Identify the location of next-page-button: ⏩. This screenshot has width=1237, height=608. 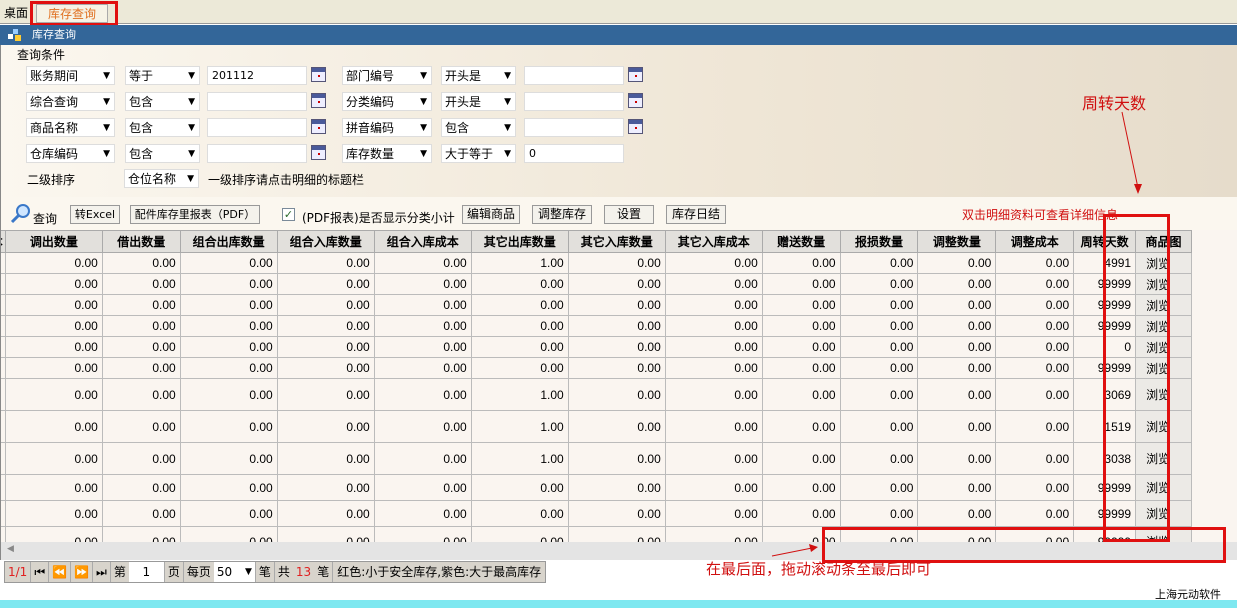
(82, 572).